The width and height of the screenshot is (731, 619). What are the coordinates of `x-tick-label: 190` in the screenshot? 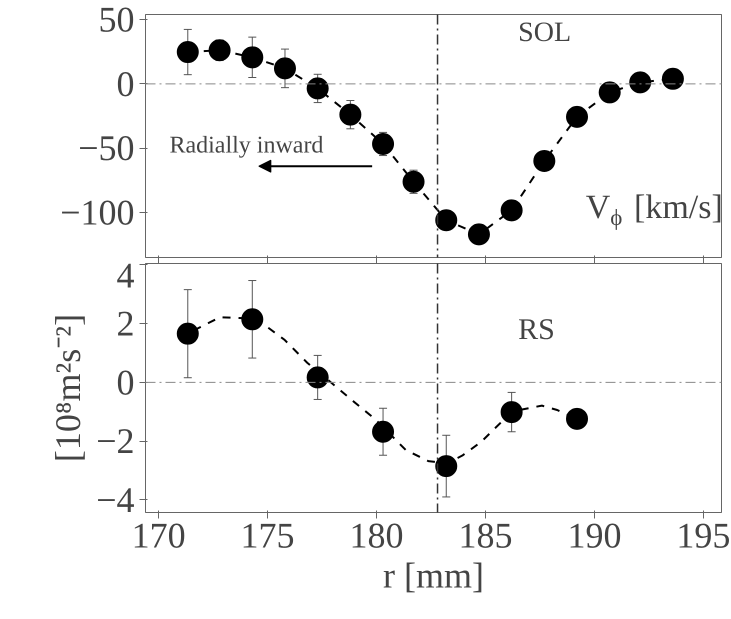 It's located at (594, 536).